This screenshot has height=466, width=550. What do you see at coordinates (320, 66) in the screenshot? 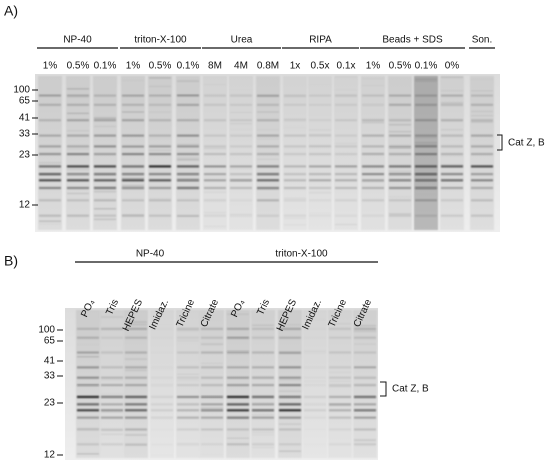
I see `lane-label: 0.5x` at bounding box center [320, 66].